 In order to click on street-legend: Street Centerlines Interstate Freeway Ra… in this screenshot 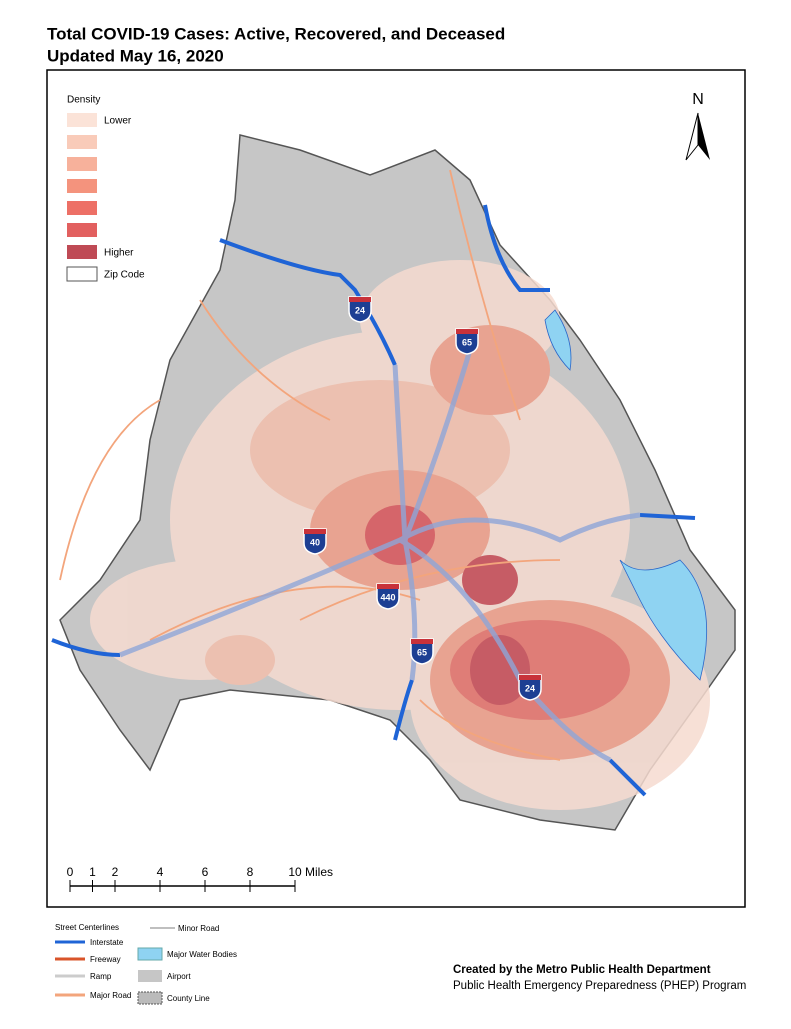, I will do `click(146, 964)`.